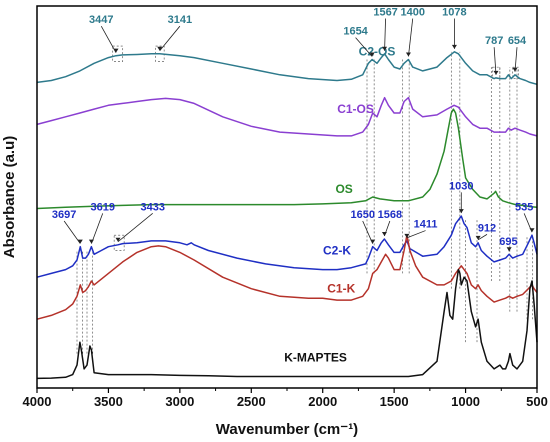 The image size is (550, 442). What do you see at coordinates (343, 189) in the screenshot?
I see `series-label-os: OS` at bounding box center [343, 189].